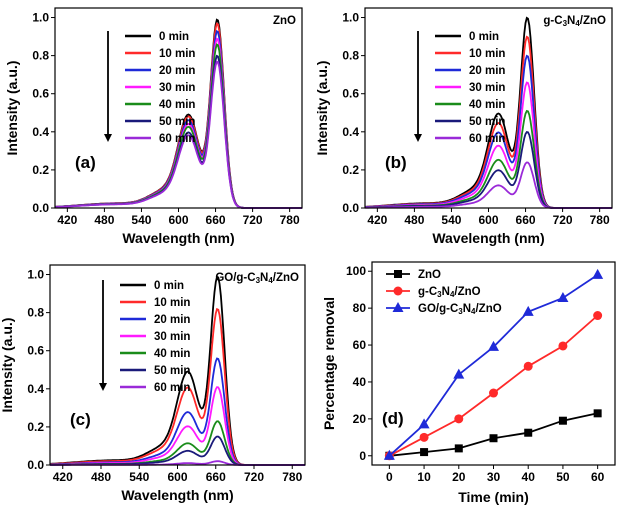 The image size is (627, 513). I want to click on x-tick-label: 0, so click(389, 477).